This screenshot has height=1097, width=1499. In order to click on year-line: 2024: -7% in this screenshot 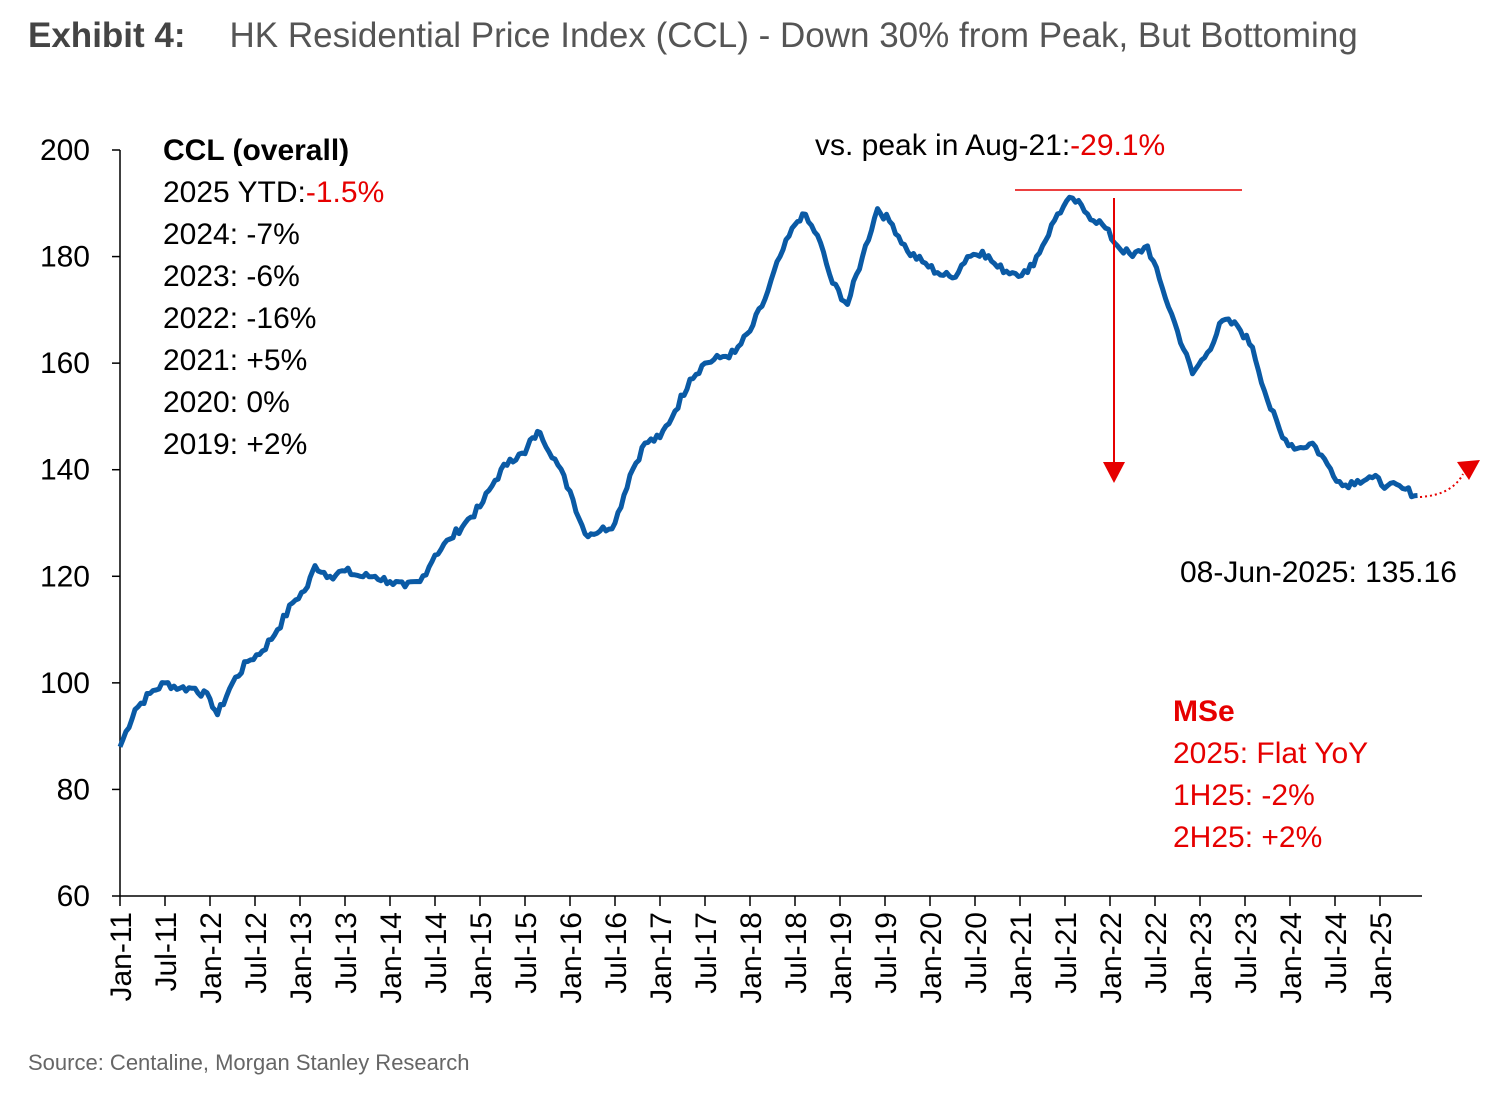, I will do `click(231, 234)`.